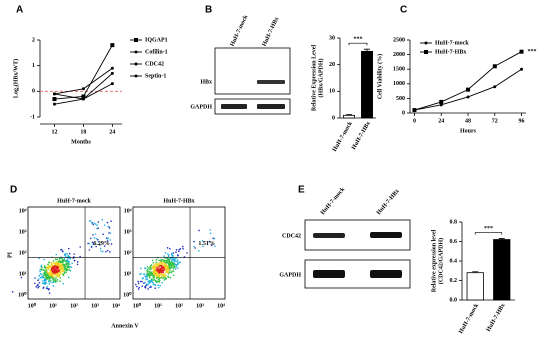 The height and width of the screenshot is (337, 550). What do you see at coordinates (15, 78) in the screenshot?
I see `y-axis-label: Log₂(HBx/WT)` at bounding box center [15, 78].